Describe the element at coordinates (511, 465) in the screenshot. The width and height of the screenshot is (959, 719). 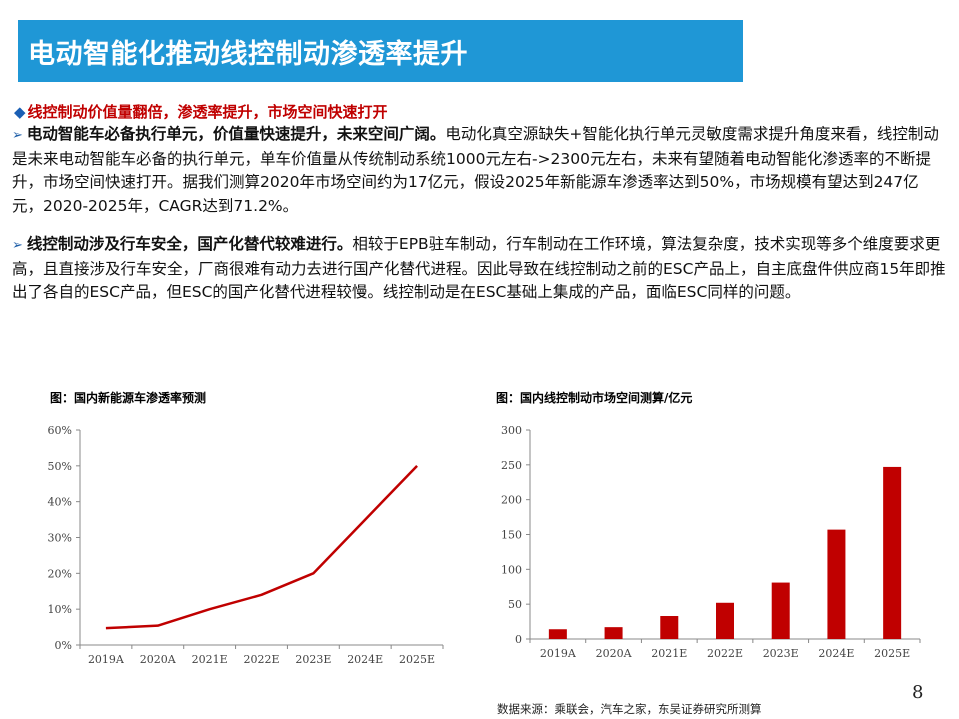
I see `bar-chart-y-tick-label: 250` at that location.